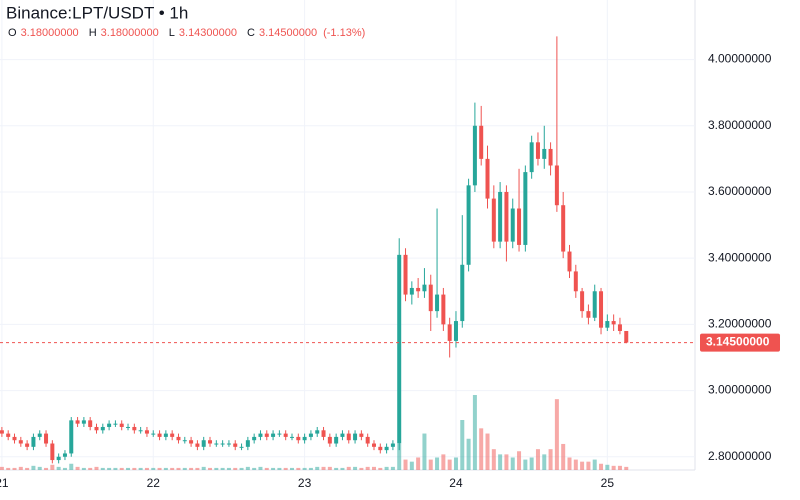 The width and height of the screenshot is (800, 500). What do you see at coordinates (344, 33) in the screenshot?
I see `stat-change: (-1.13%)` at bounding box center [344, 33].